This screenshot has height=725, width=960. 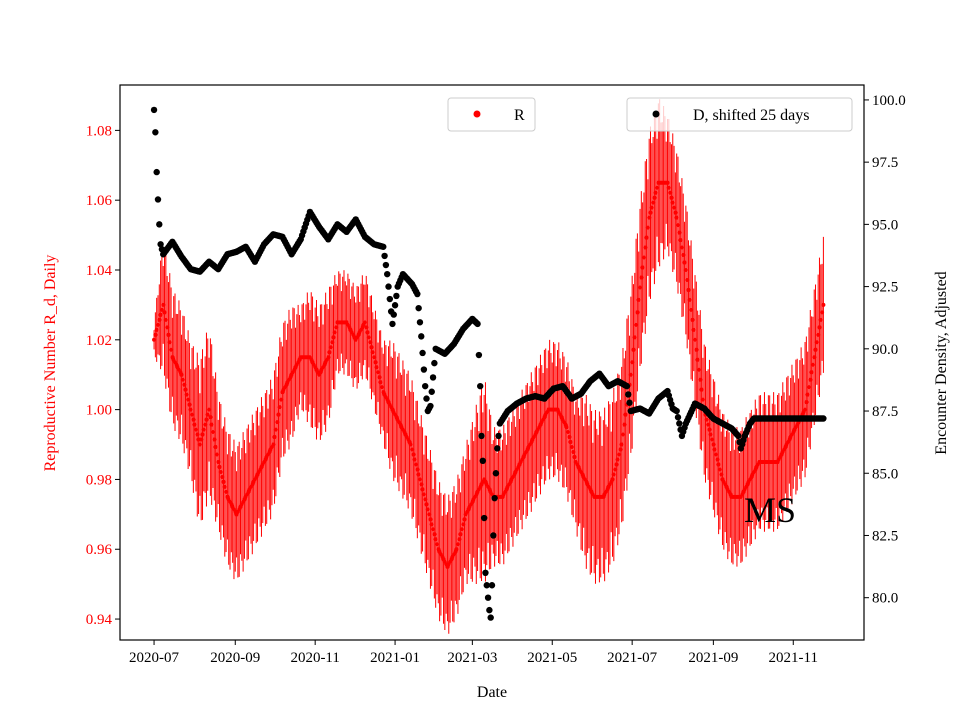 I want to click on y-left-tick-label: 1.04, so click(x=99, y=271).